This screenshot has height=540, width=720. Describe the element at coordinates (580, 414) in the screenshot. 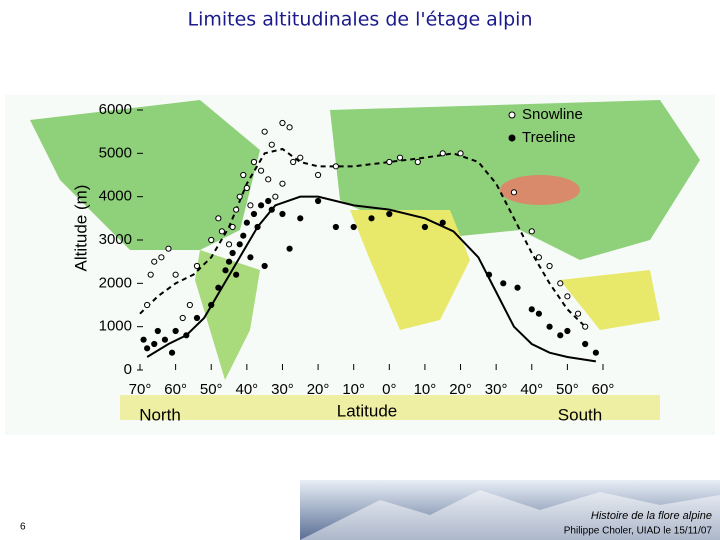

I see `south-label: South` at that location.